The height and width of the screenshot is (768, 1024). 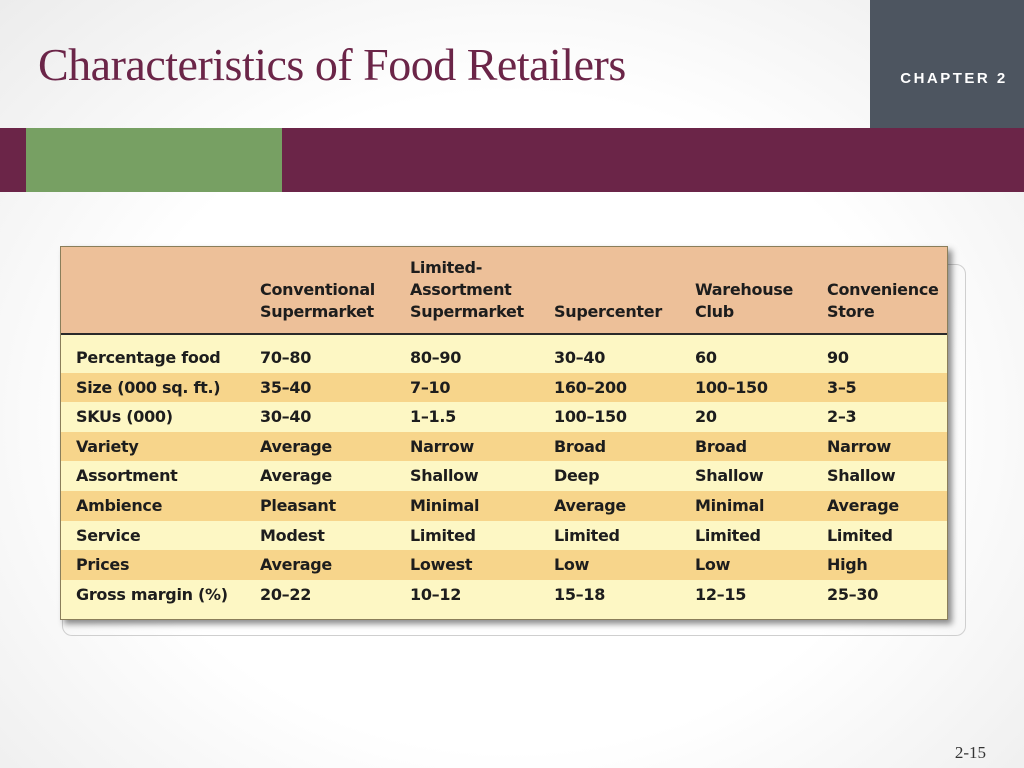 I want to click on table-row: Percentage food 70–80 80–90 30–40 60 90, so click(x=504, y=358).